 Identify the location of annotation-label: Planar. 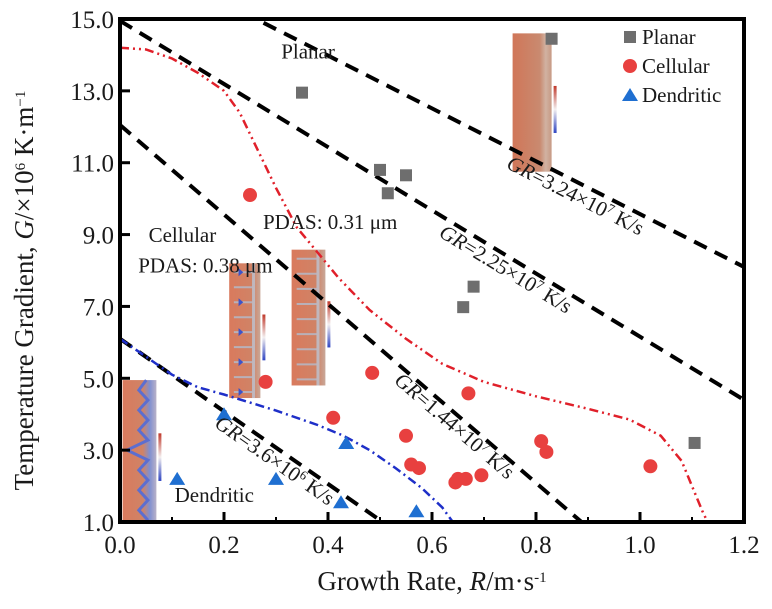
(308, 52).